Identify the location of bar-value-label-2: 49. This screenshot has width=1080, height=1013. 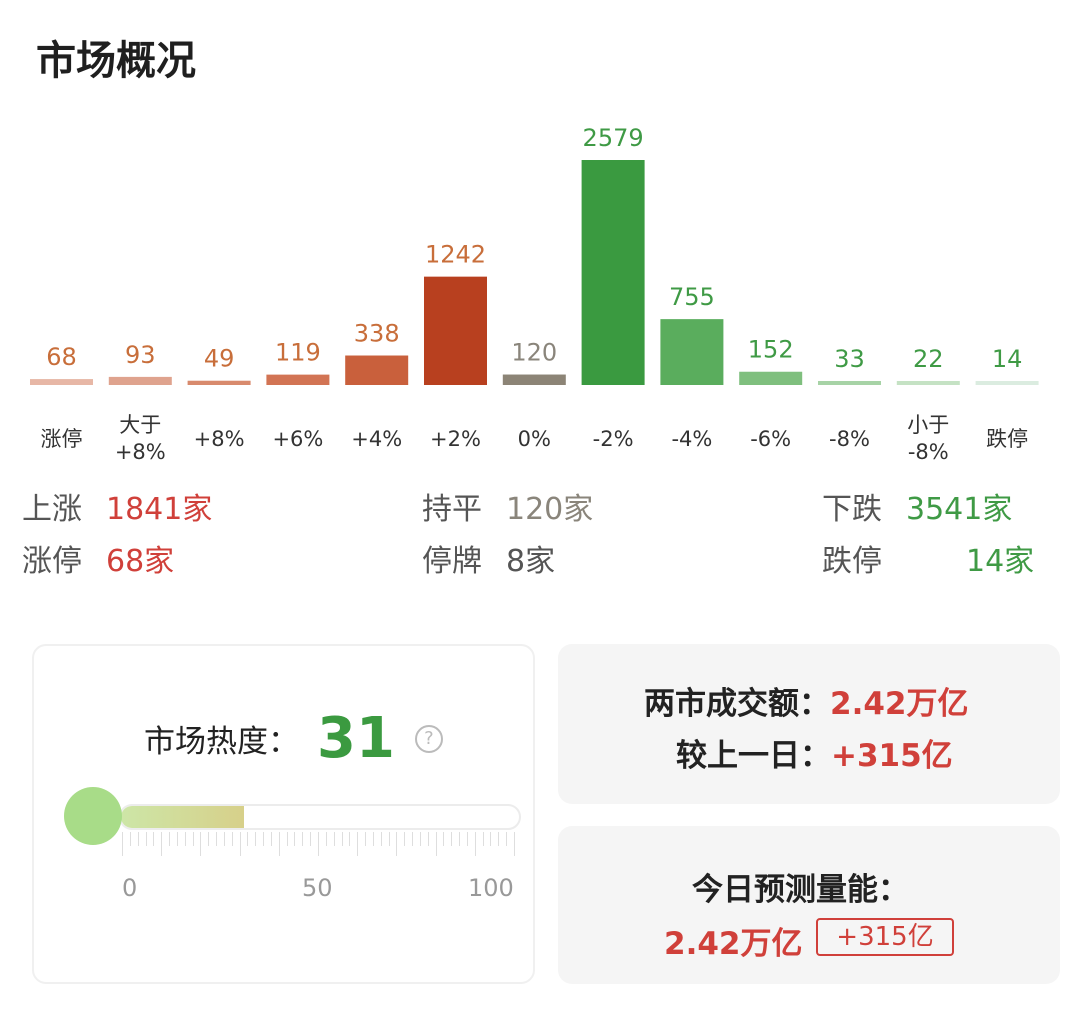
(219, 359).